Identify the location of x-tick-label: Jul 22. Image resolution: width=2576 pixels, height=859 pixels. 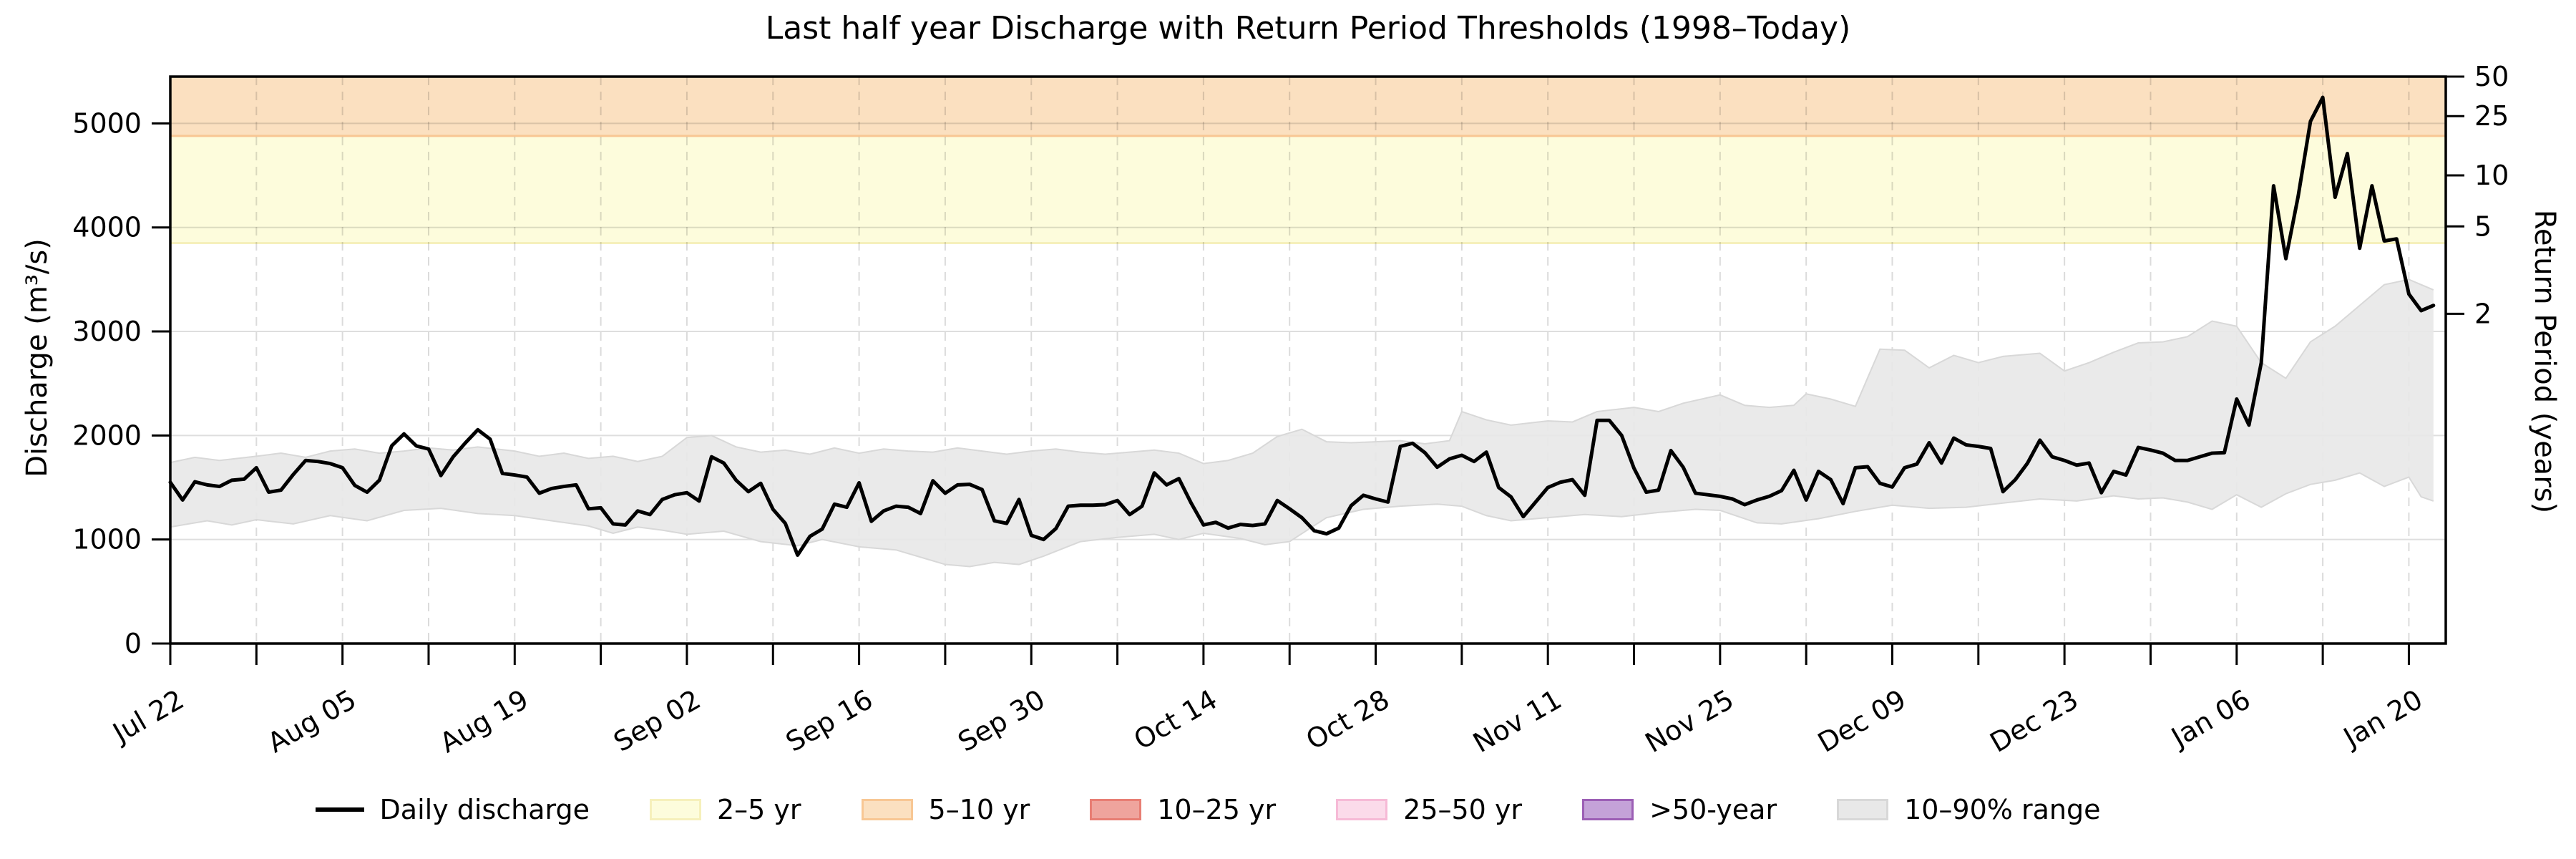
(148, 716).